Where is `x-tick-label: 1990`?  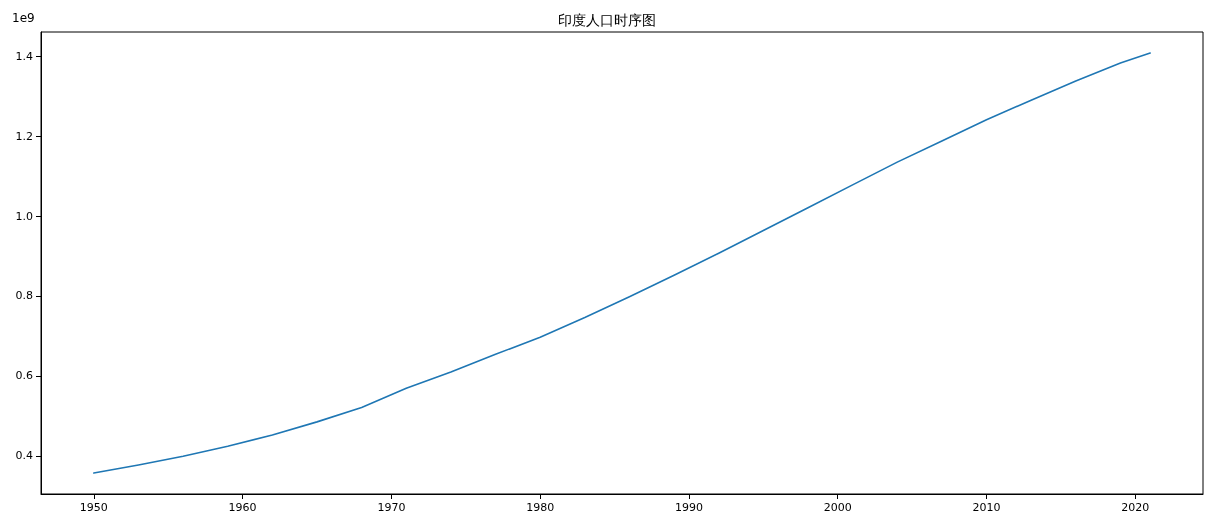
x-tick-label: 1990 is located at coordinates (688, 507).